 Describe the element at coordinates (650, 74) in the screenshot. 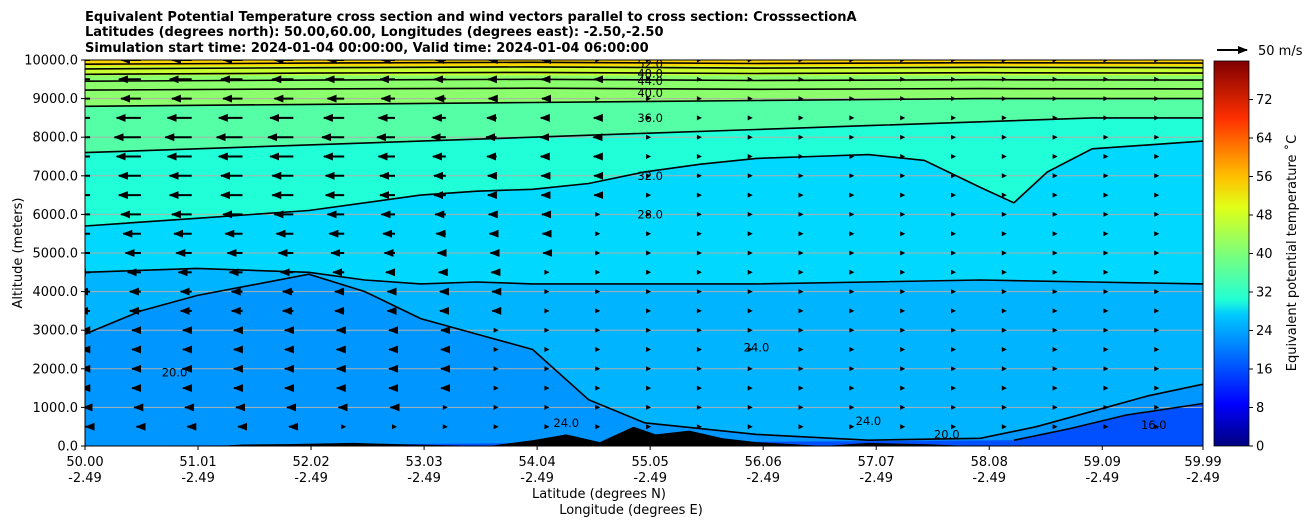

I see `contour-label-5: 48.0` at that location.